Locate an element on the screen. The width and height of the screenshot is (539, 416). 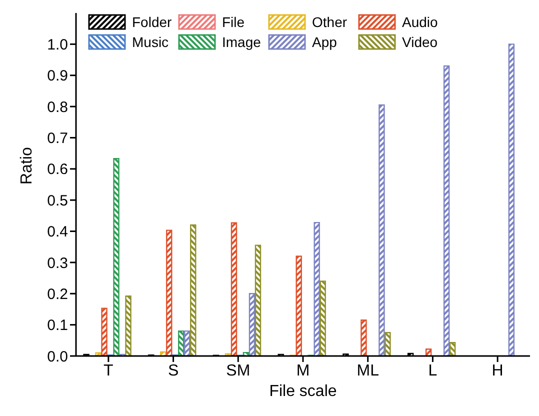
x-tick-label: H is located at coordinates (498, 371).